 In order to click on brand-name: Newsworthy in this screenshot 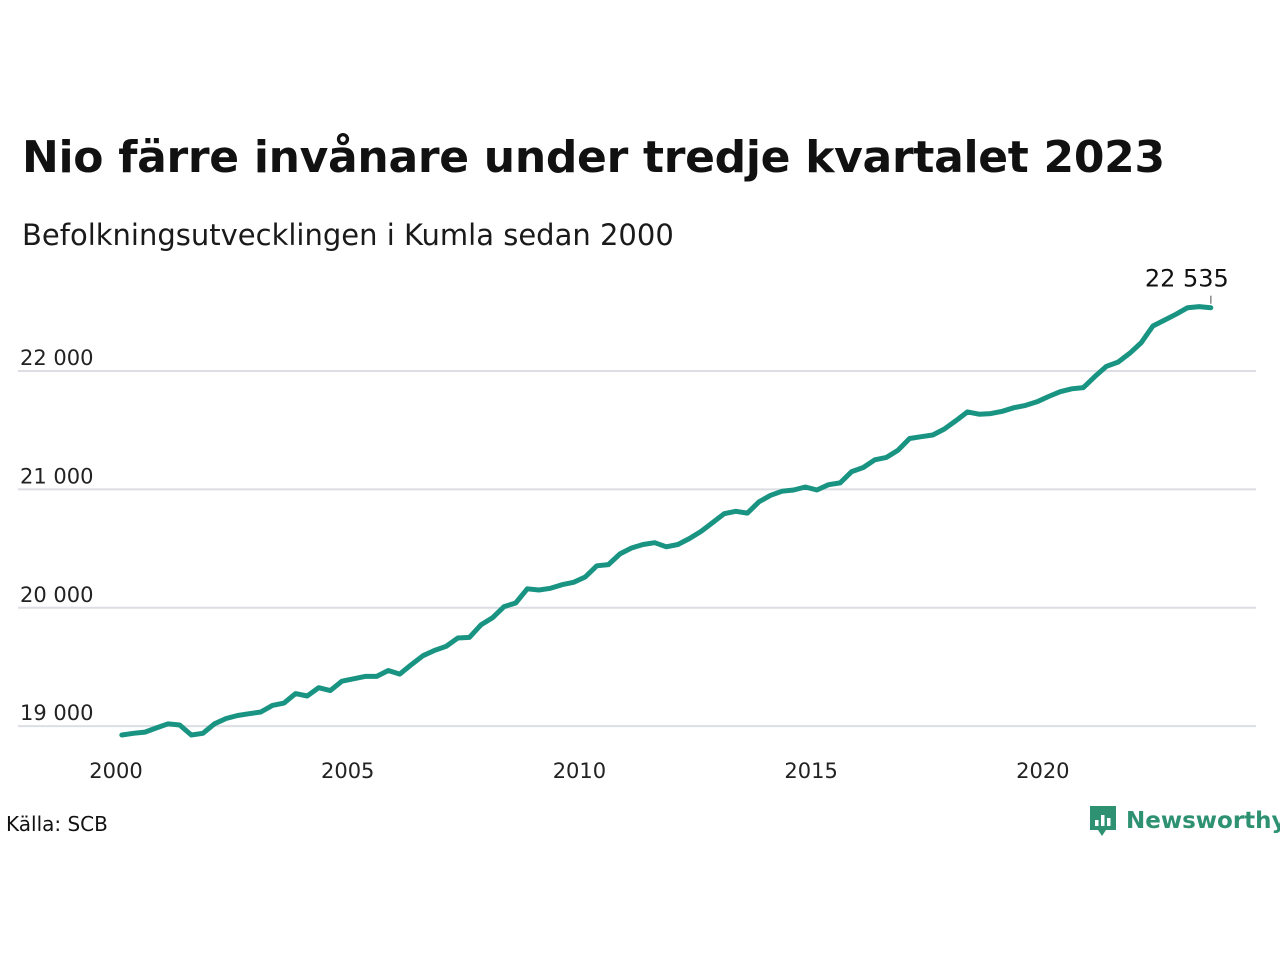, I will do `click(1203, 821)`.